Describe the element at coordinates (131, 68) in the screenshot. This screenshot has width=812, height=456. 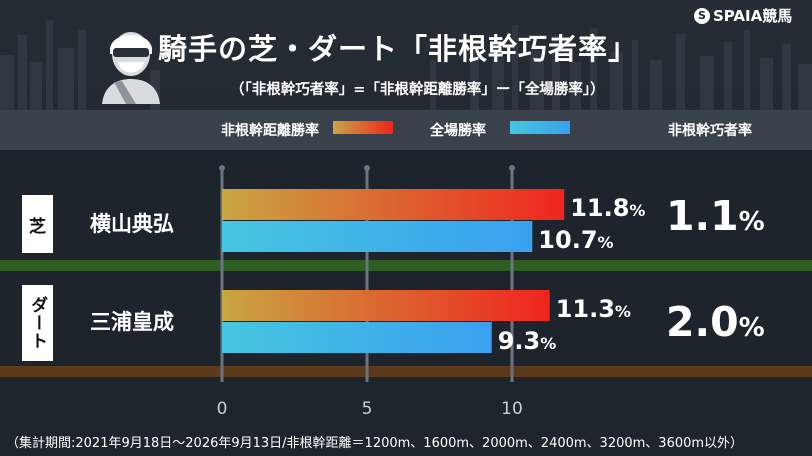
I see `jockey-avatar-icon` at that location.